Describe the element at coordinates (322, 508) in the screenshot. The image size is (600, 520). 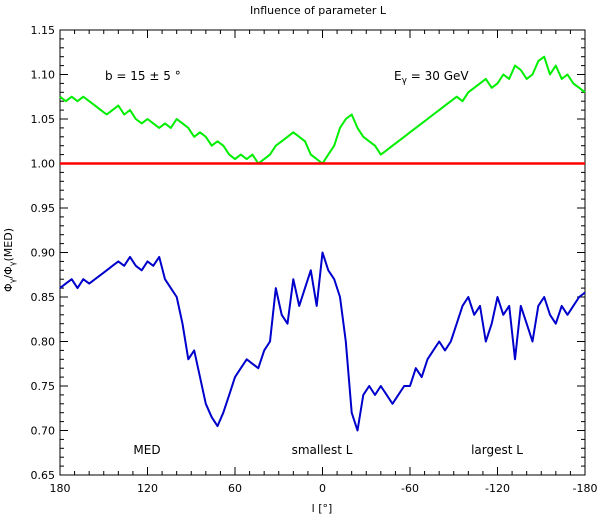
I see `x-axis-label: l [°]` at that location.